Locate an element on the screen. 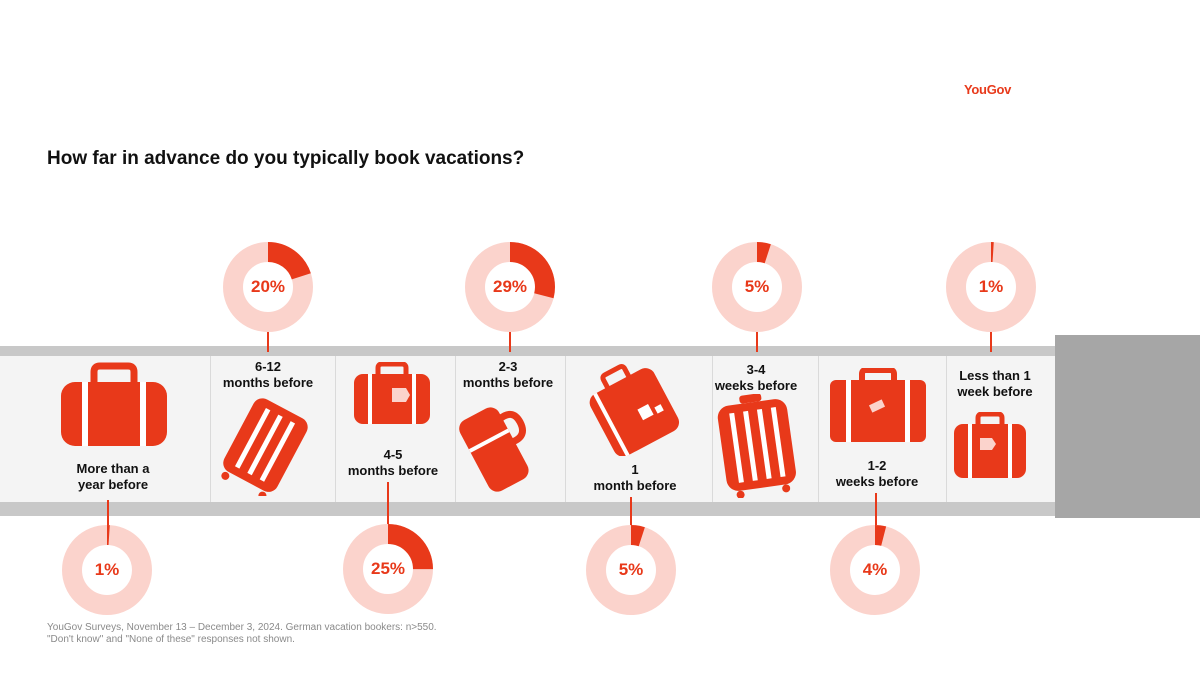 The image size is (1200, 675). label-line: 1 is located at coordinates (635, 469).